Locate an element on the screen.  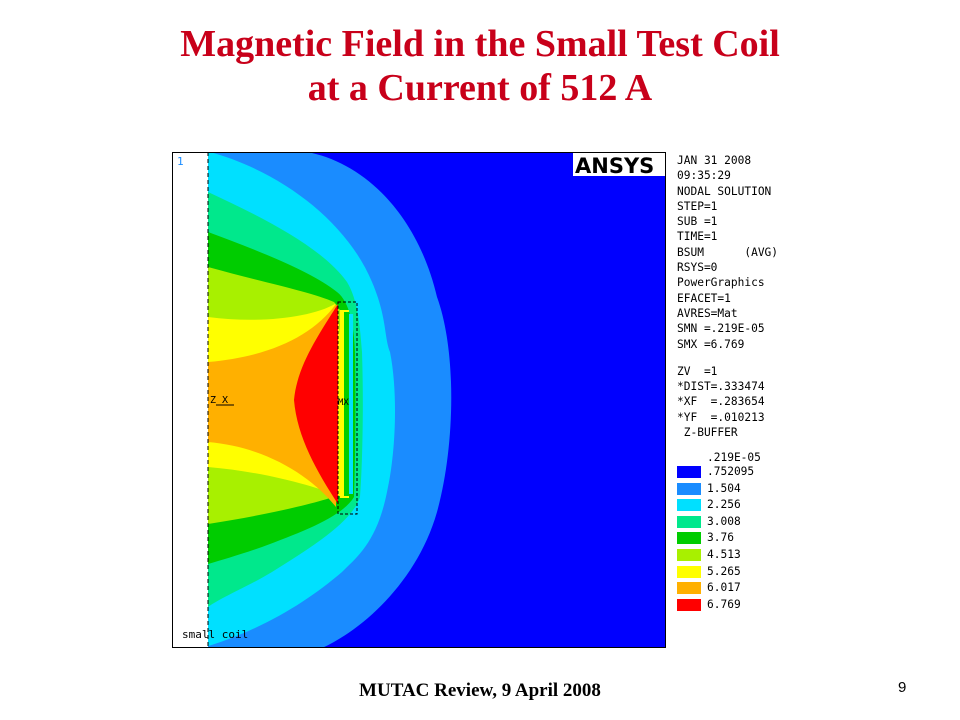
info-line: SMX =6.769 is located at coordinates (711, 344).